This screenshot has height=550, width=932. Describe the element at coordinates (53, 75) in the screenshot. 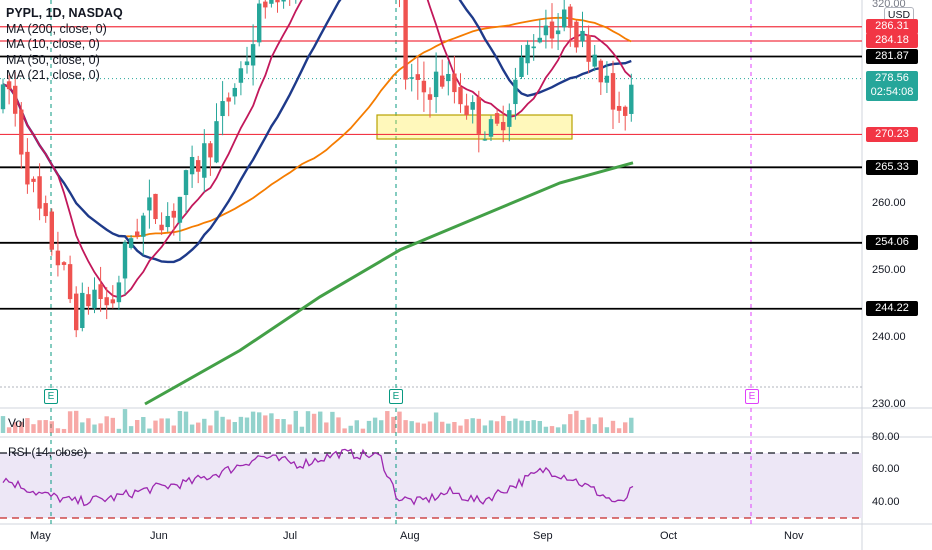

I see `indicator-ma21: MA (21, close, 0)` at that location.